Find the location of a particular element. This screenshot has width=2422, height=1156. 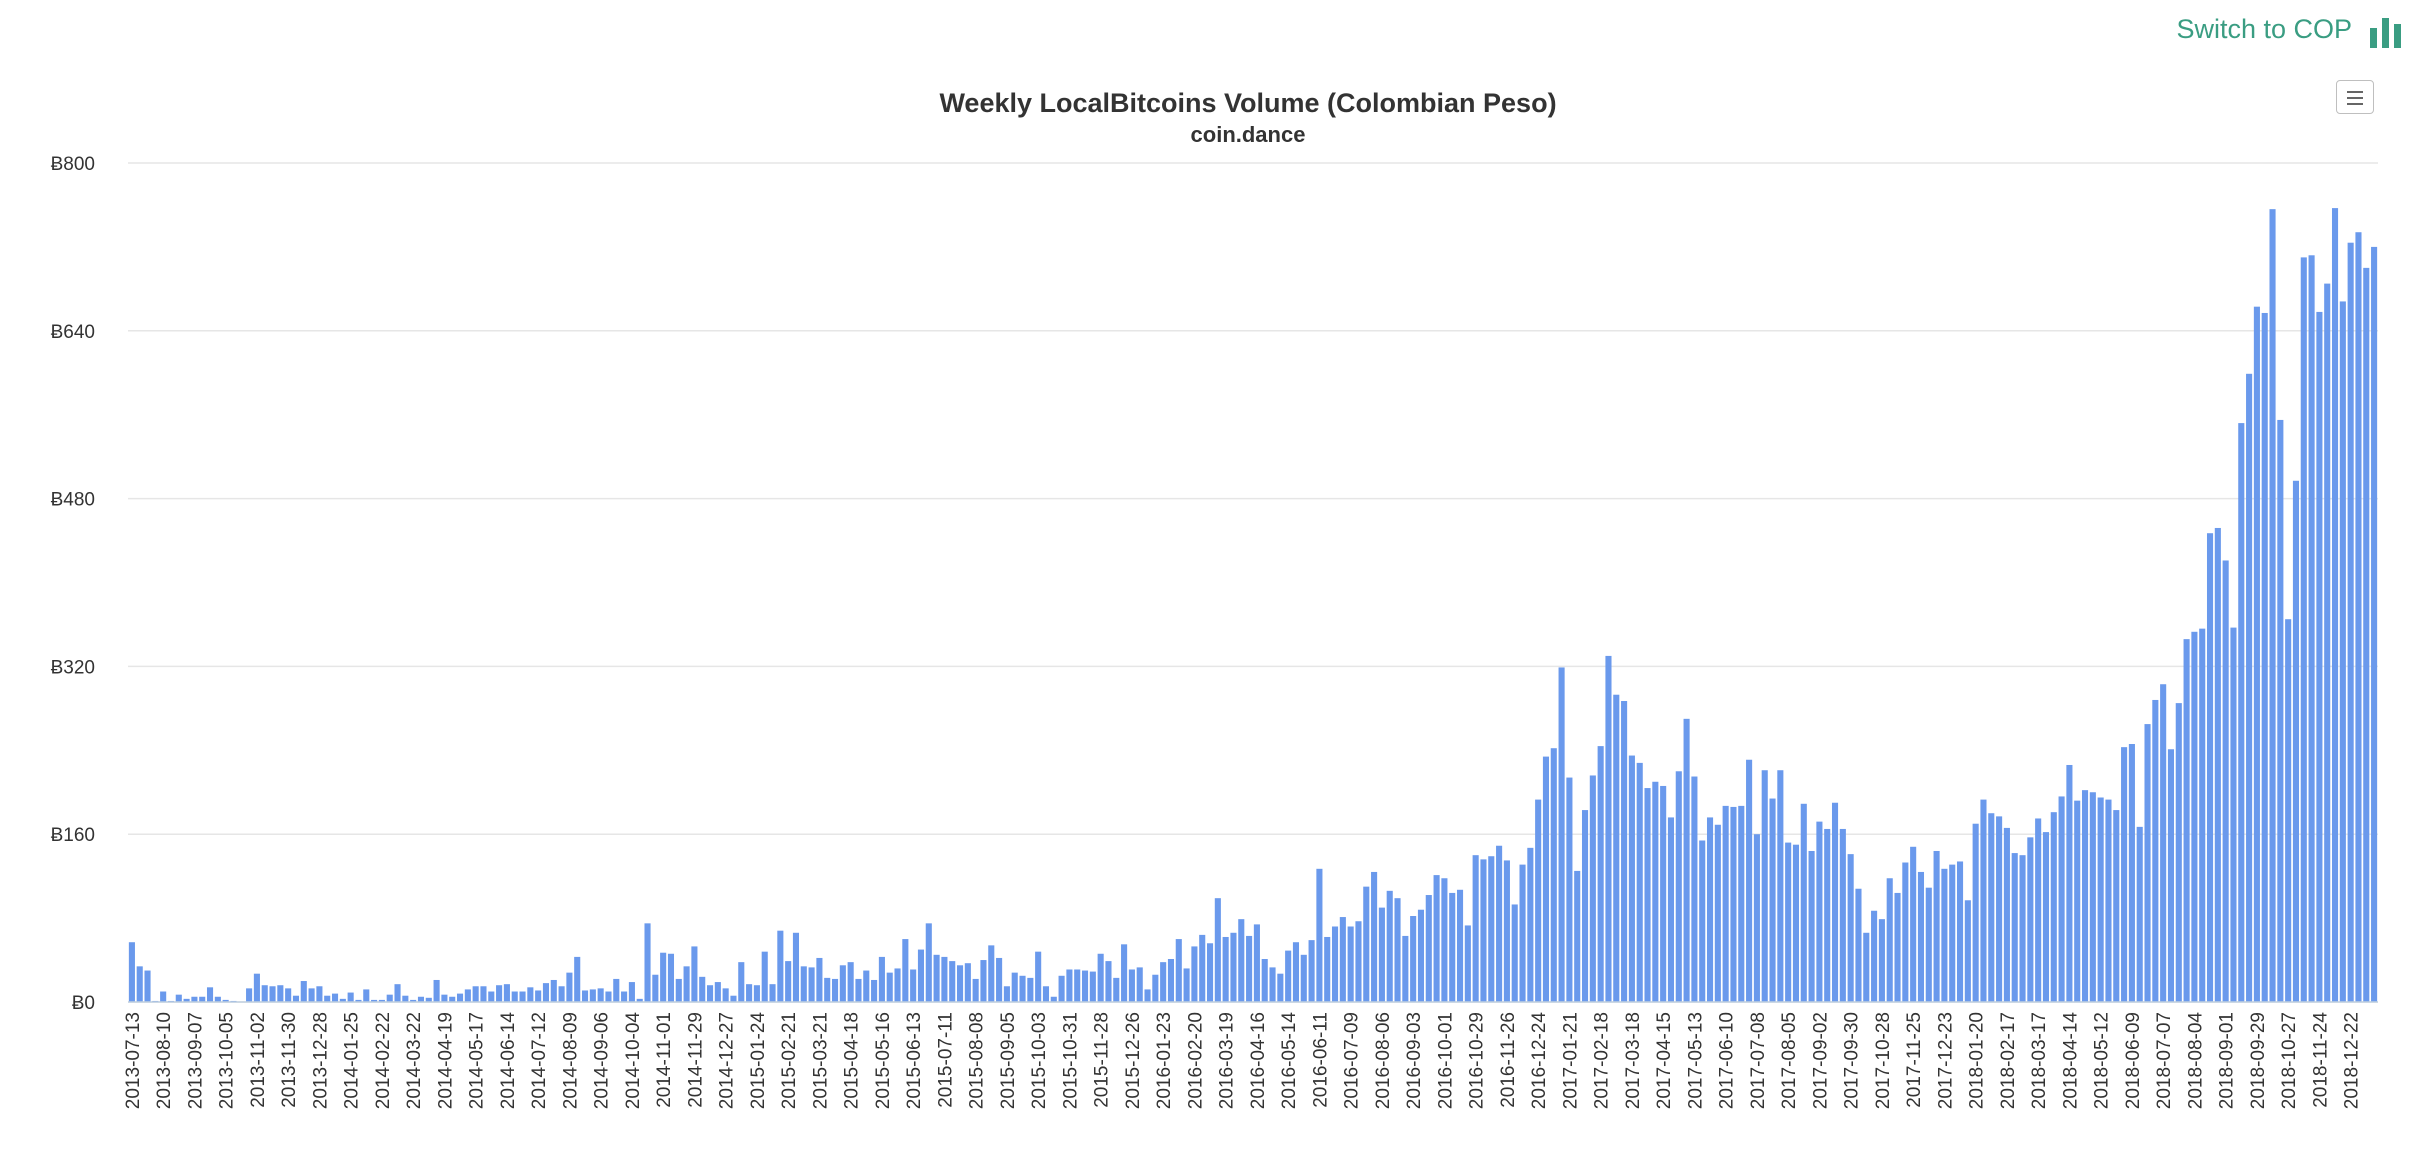

x-tick-label: 2014-04-19 is located at coordinates (445, 1060).